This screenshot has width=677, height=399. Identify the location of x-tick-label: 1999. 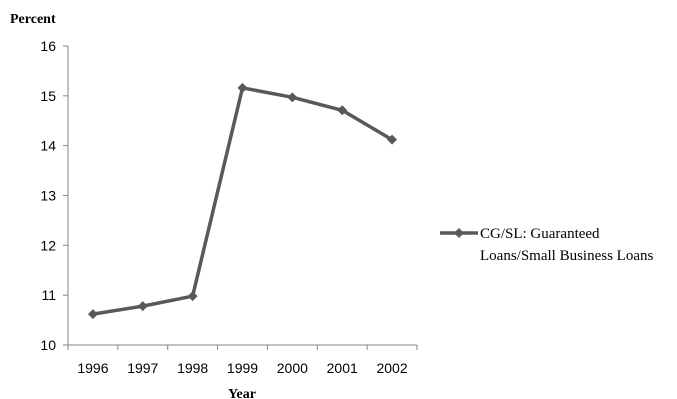
(242, 368).